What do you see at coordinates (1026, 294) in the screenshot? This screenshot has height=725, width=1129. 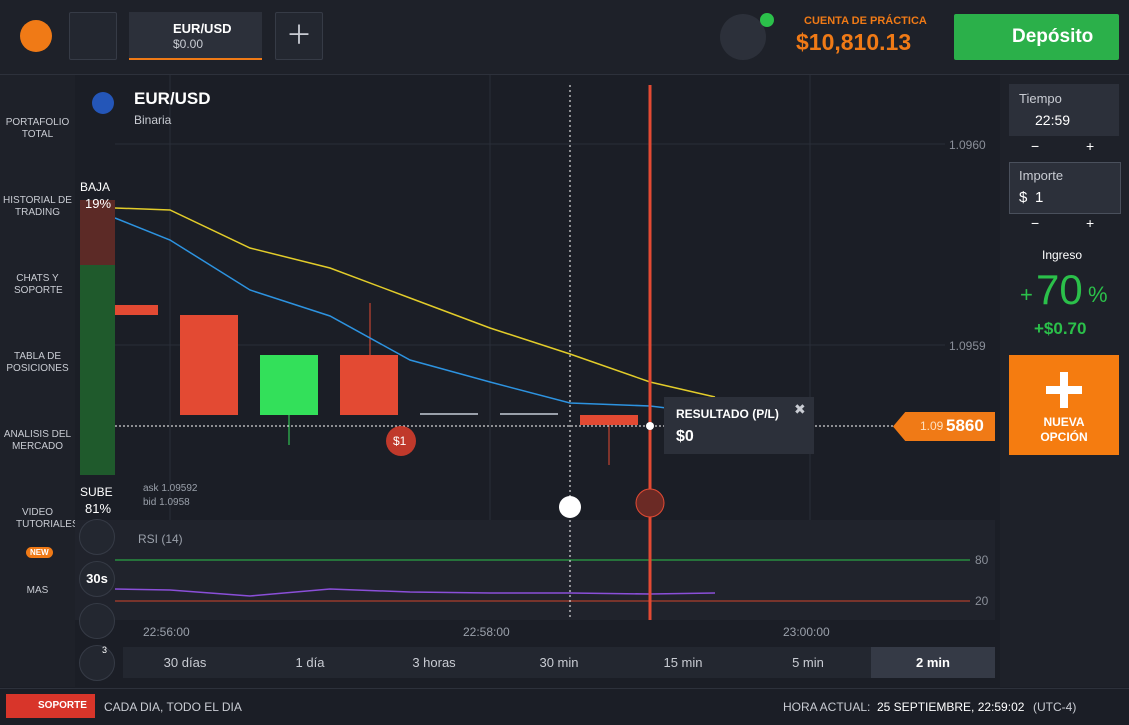 I see `income-sign: +` at bounding box center [1026, 294].